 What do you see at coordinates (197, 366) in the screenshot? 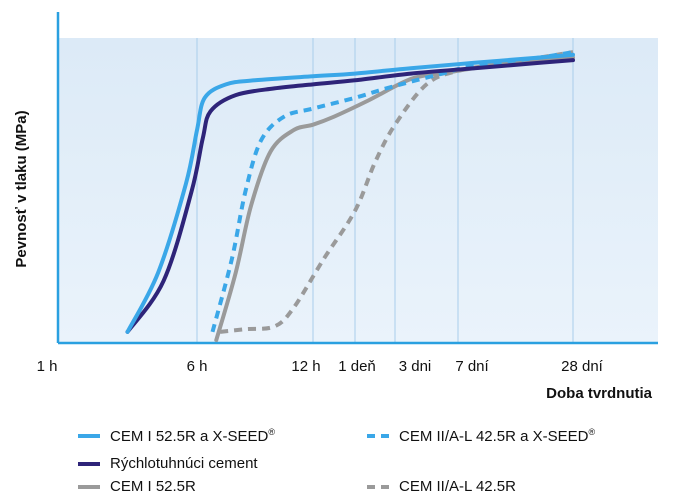
I see `x-tick-label: 6 h` at bounding box center [197, 366].